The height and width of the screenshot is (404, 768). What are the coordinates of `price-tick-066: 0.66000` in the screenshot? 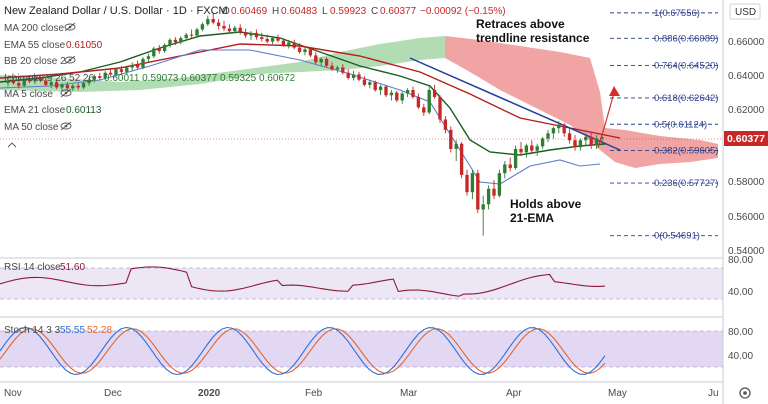 It's located at (746, 42).